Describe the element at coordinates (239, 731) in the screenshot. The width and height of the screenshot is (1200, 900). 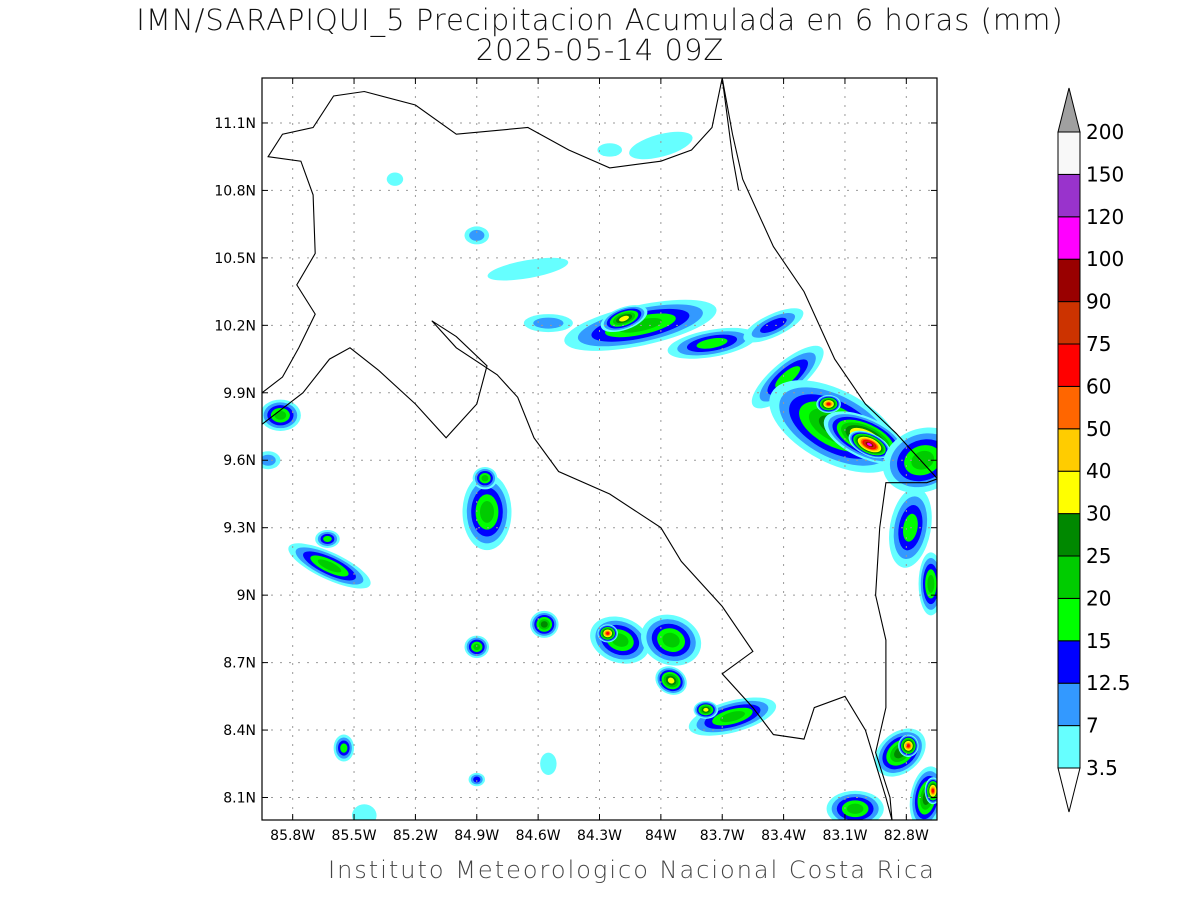
I see `lat-tick-label: 8.4N` at that location.